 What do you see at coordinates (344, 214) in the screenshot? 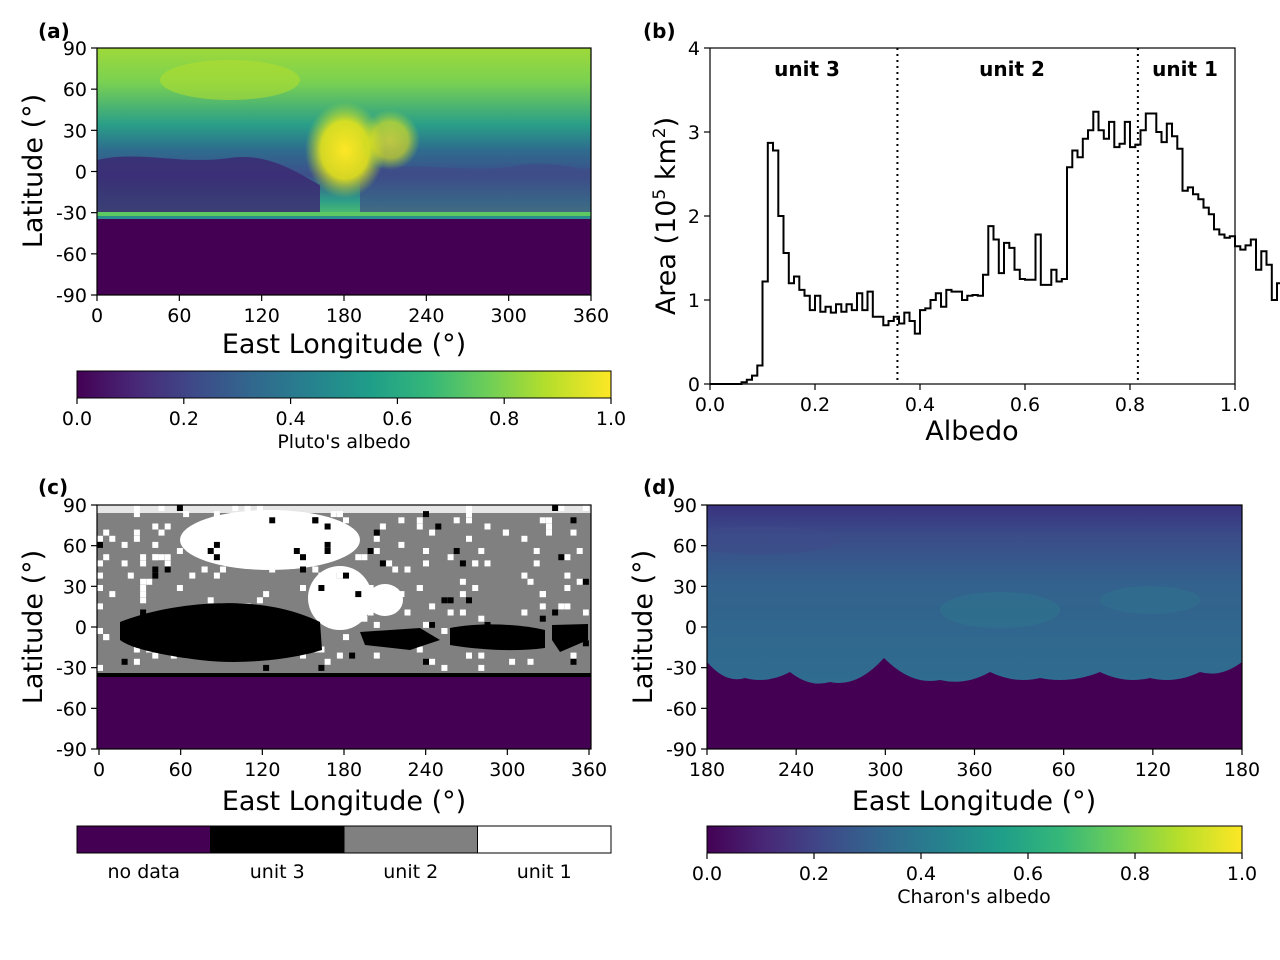
I see `panel-a-boundary-stripe` at bounding box center [344, 214].